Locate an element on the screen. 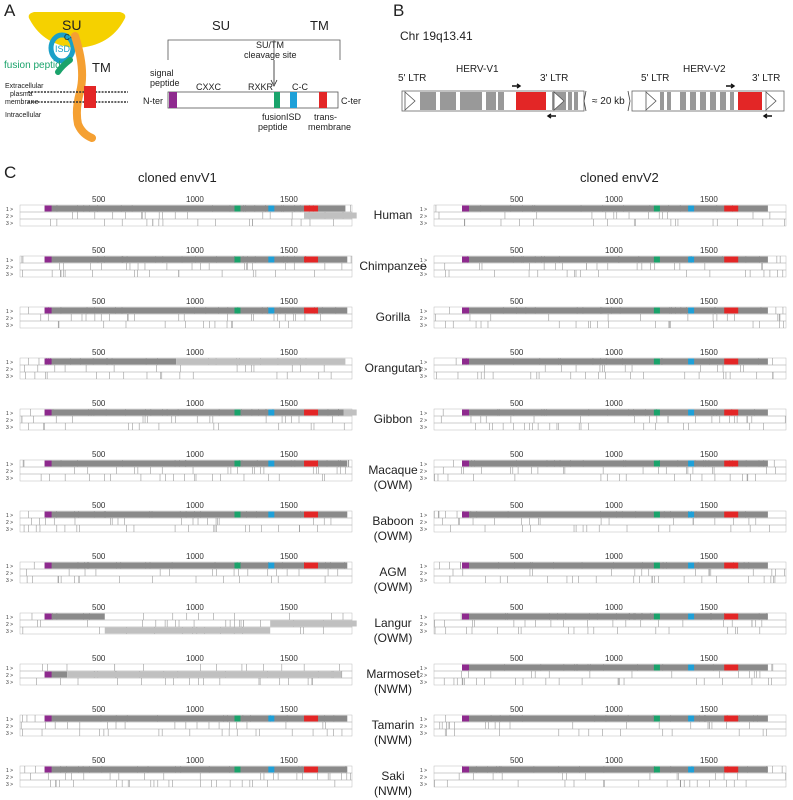 The image size is (793, 800). species-label: AGM is located at coordinates (392, 572).